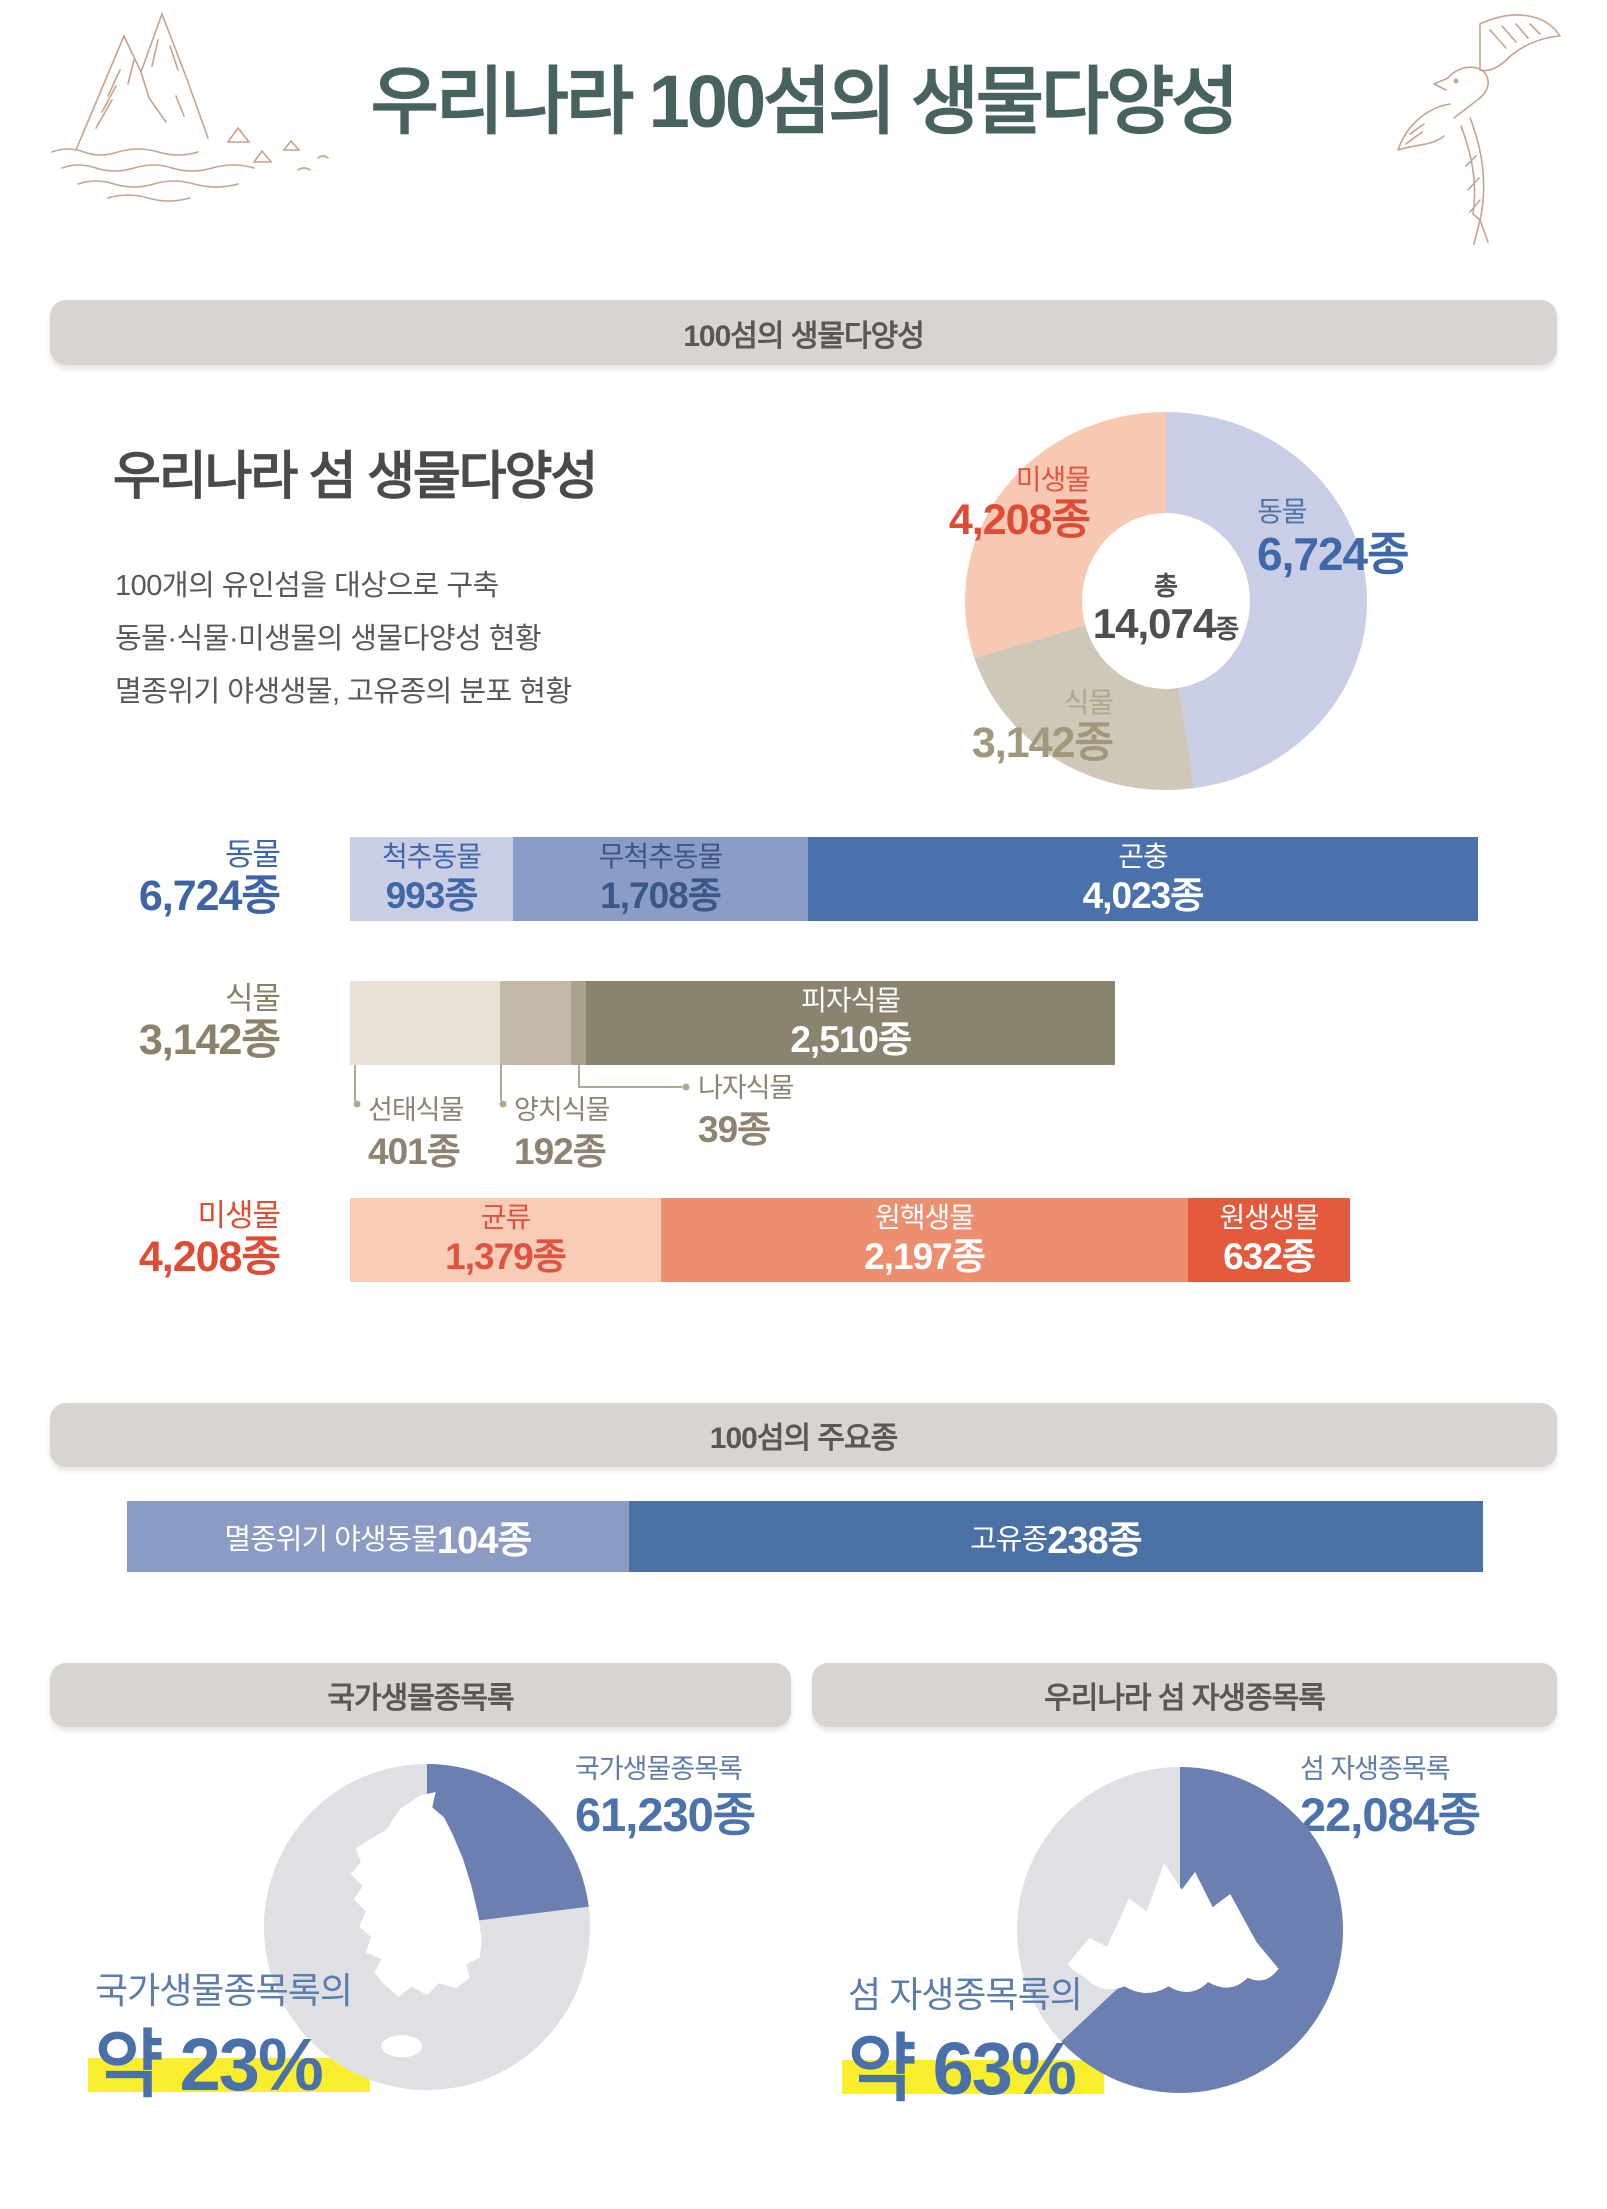  I want to click on bar-segment-protists: 원생생물 632종, so click(1269, 1240).